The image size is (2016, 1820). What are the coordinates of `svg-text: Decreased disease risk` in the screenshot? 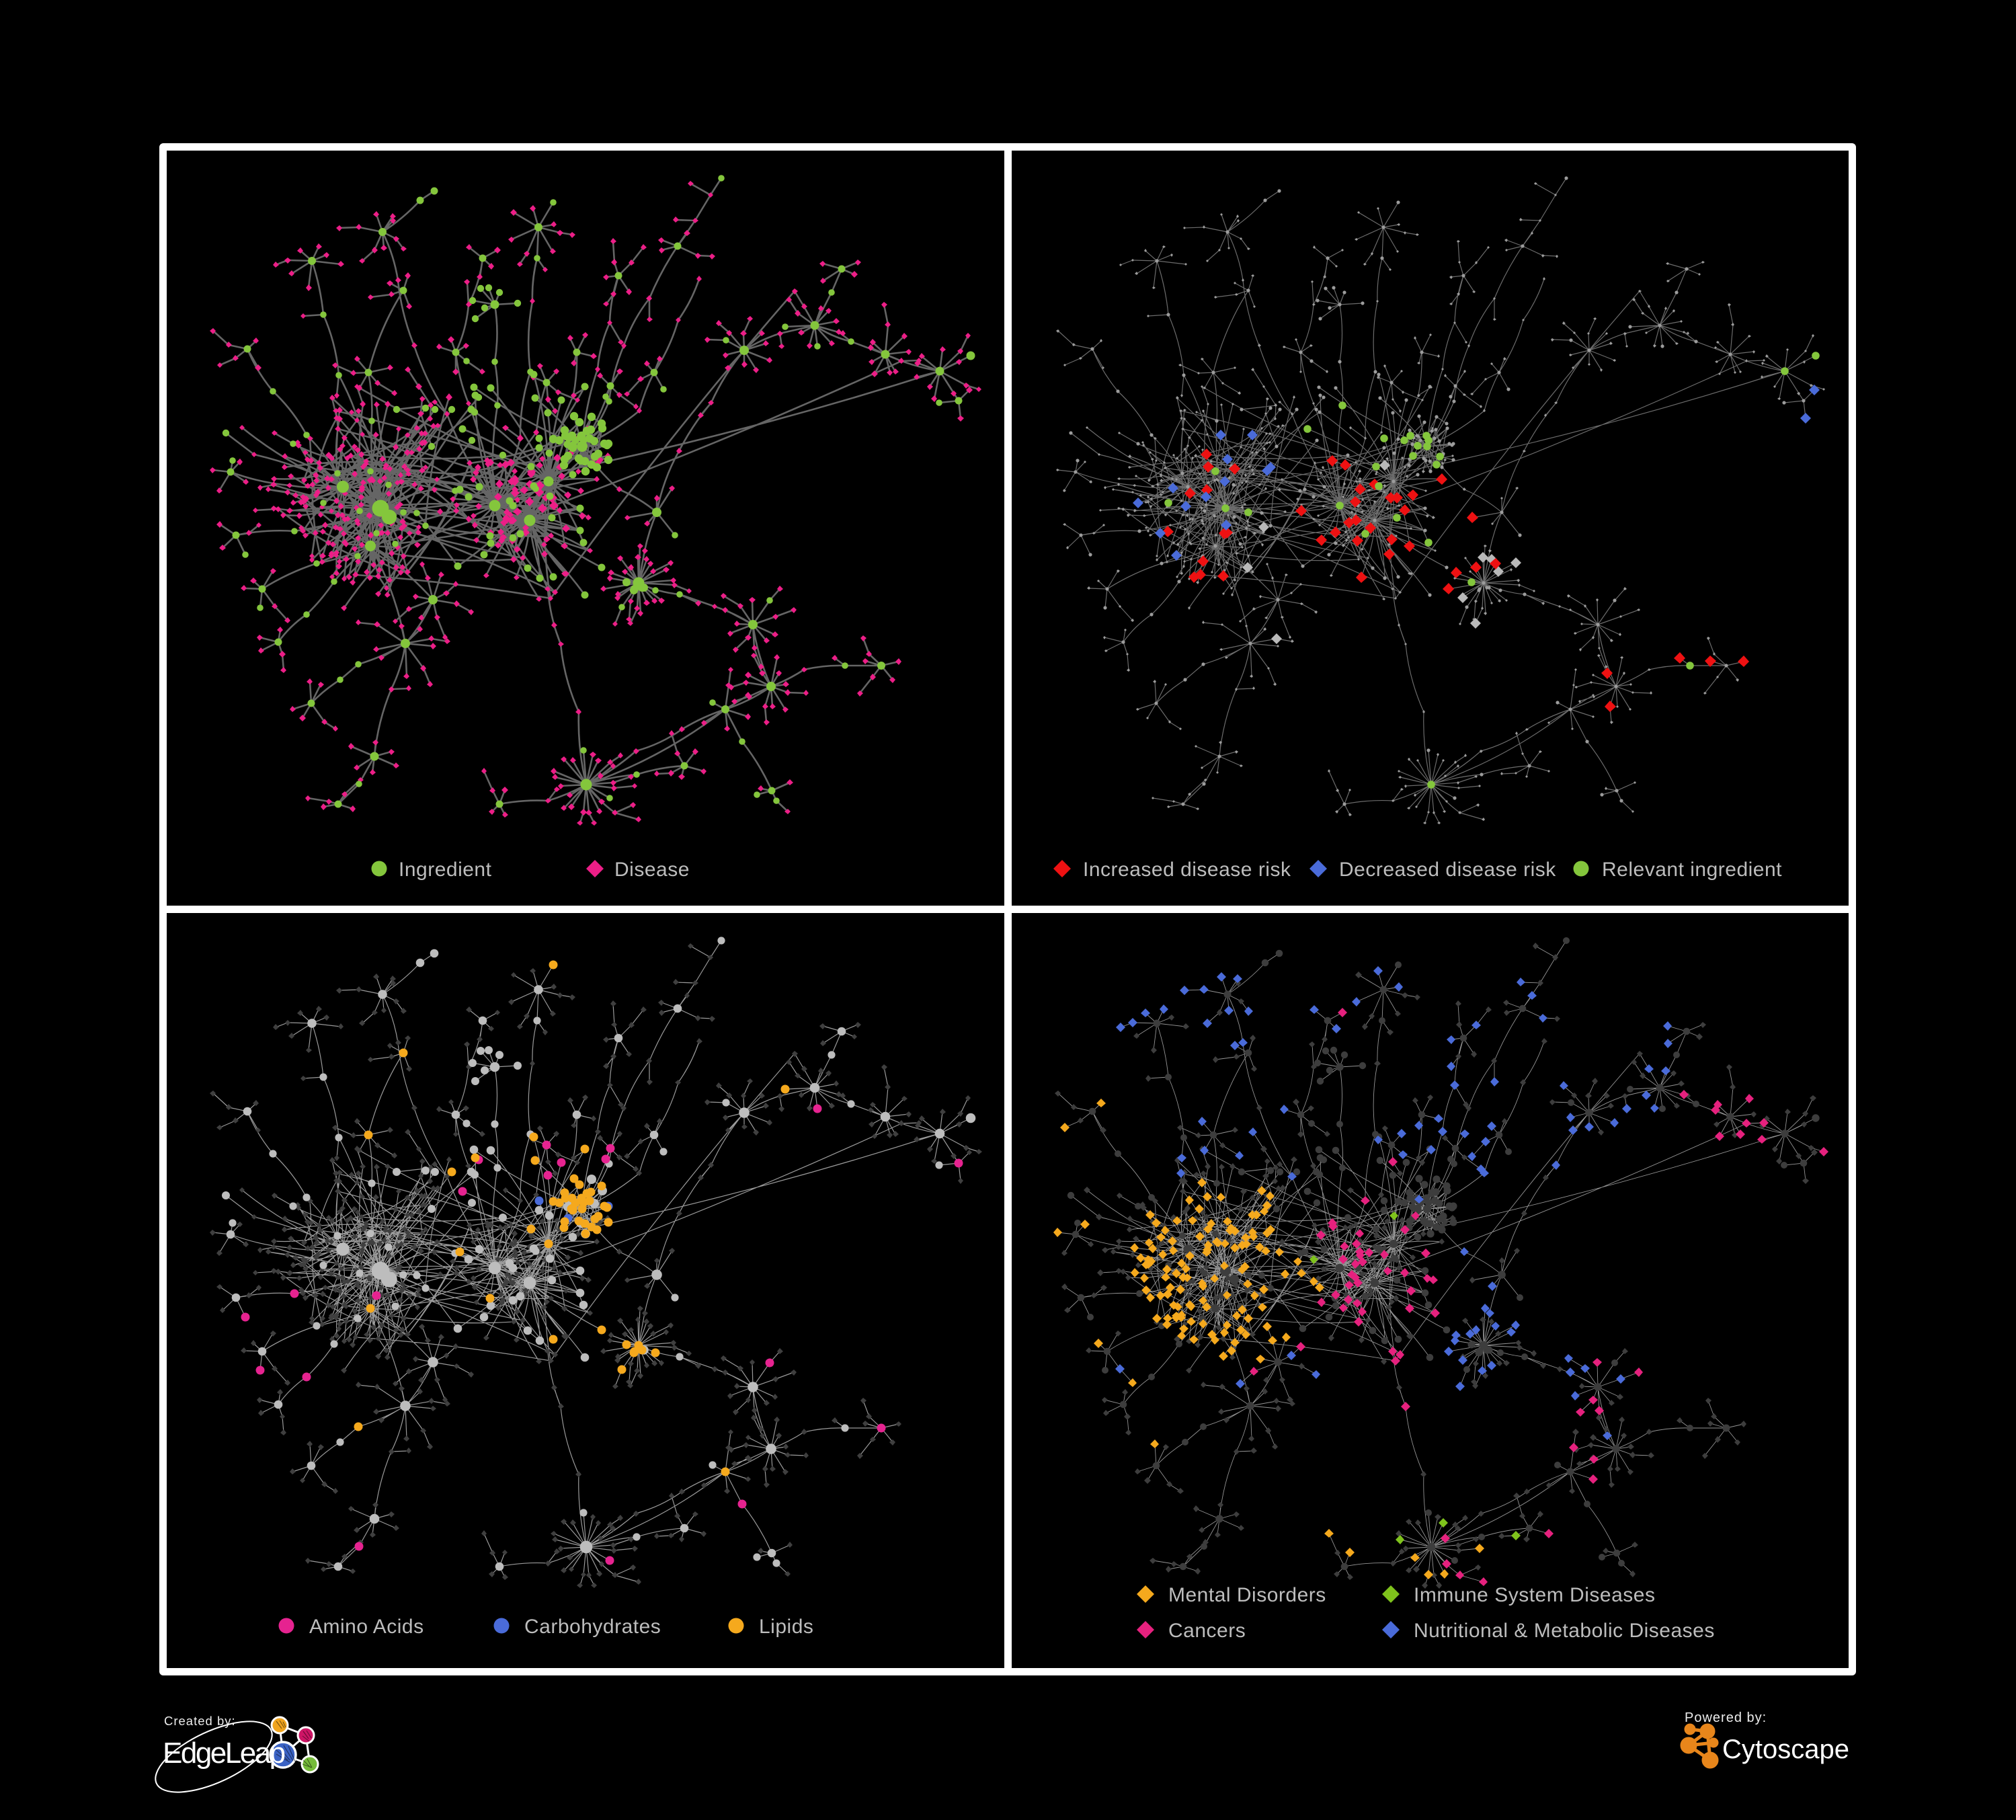 It's located at (1447, 870).